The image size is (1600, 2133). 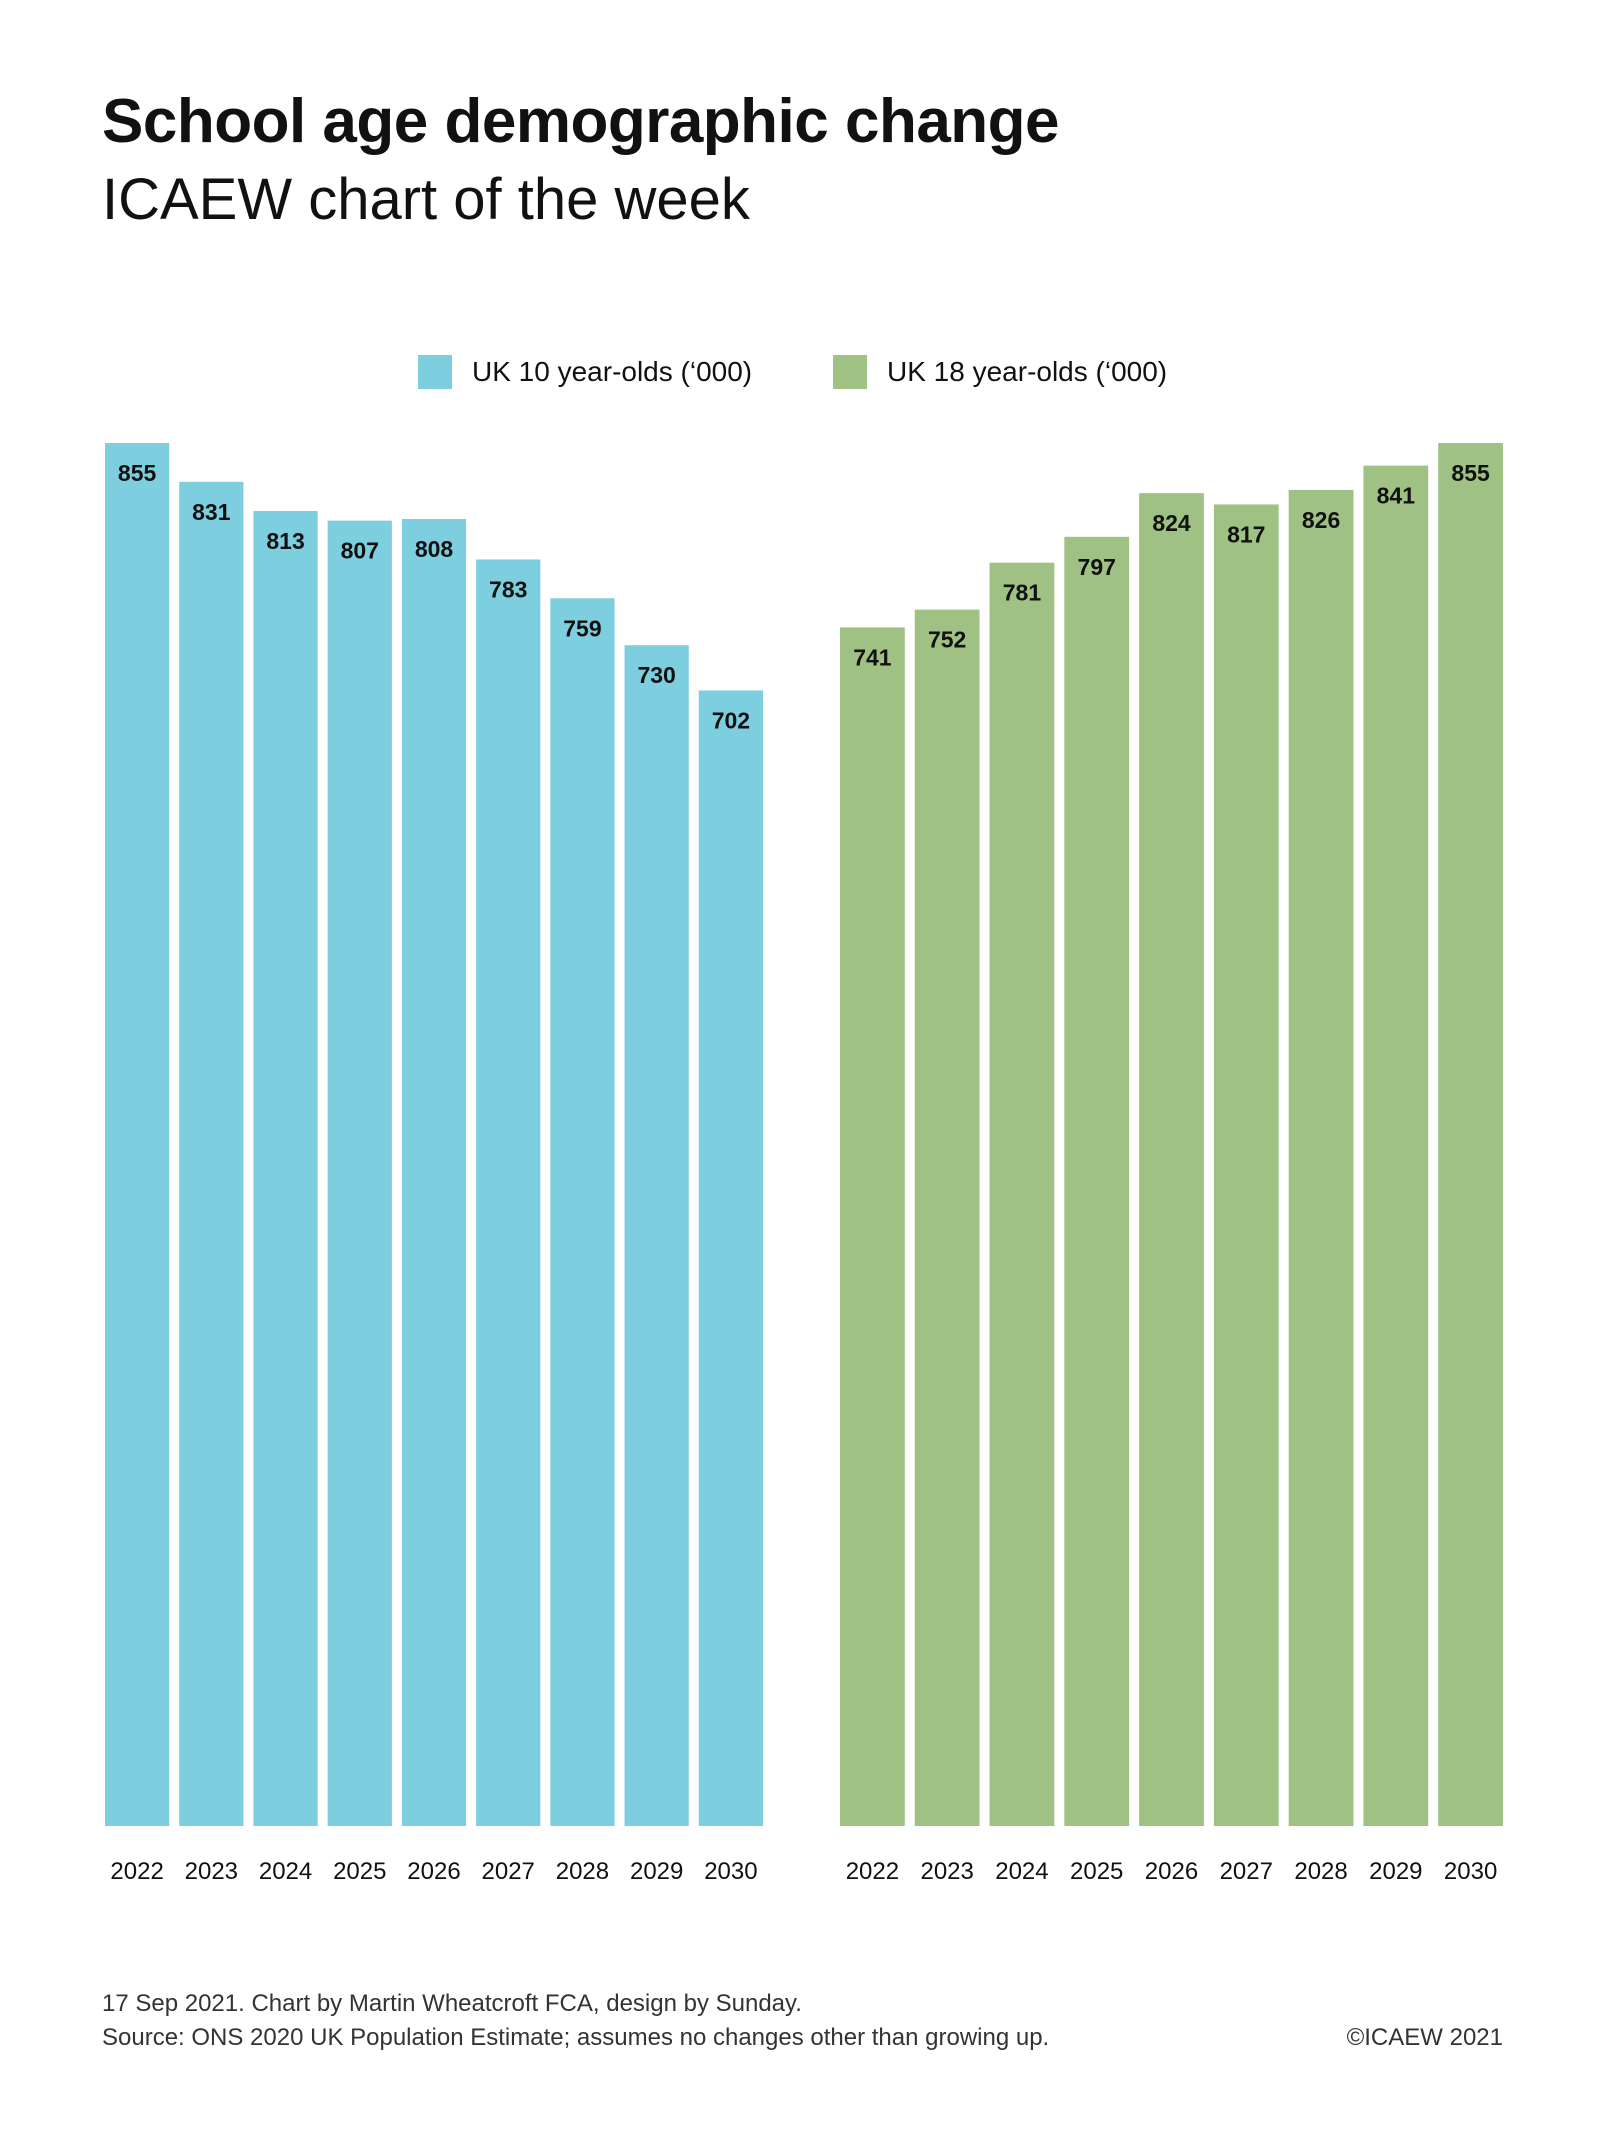 What do you see at coordinates (1246, 1871) in the screenshot?
I see `x-tick-label-18-year-olds-2027: 2027` at bounding box center [1246, 1871].